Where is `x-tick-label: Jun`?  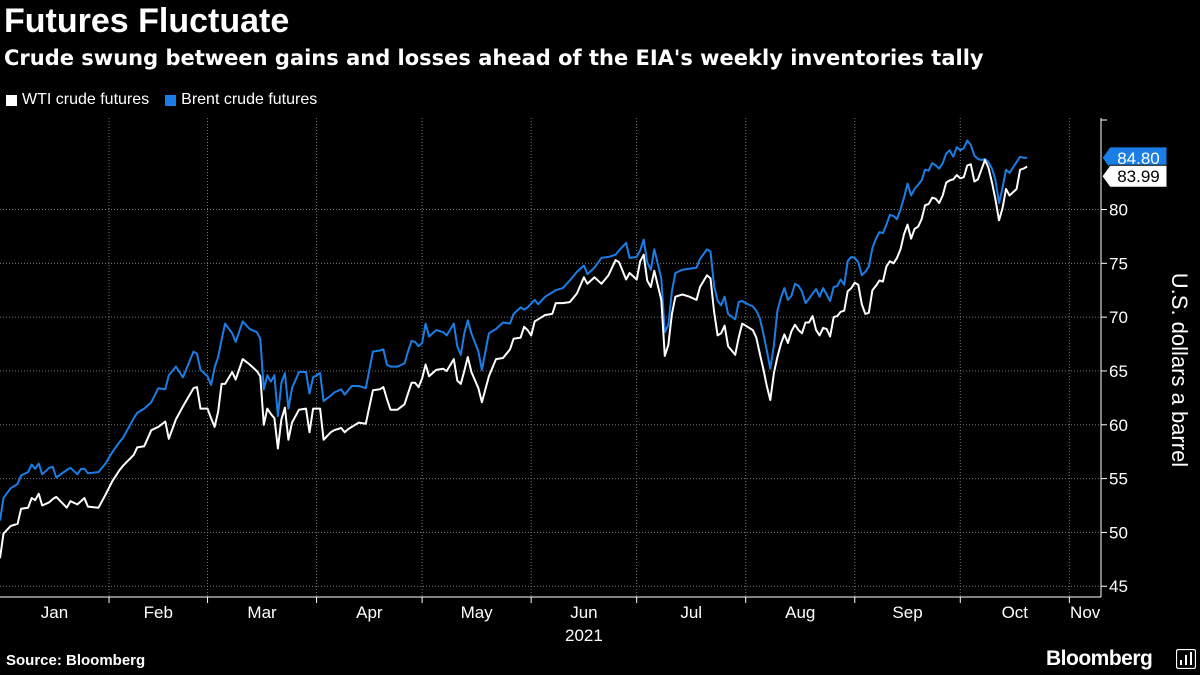 x-tick-label: Jun is located at coordinates (583, 612).